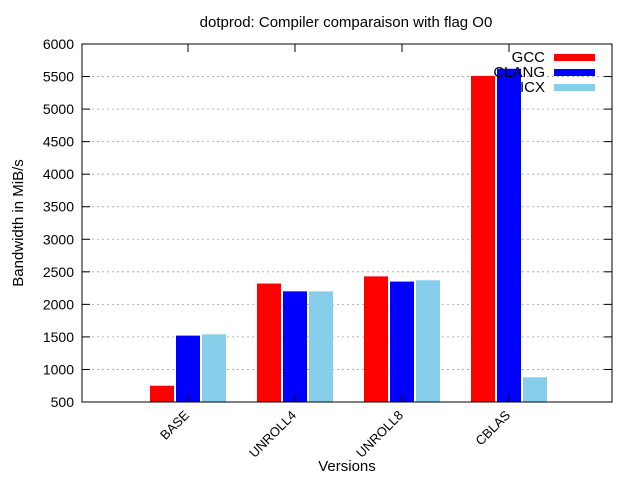 This screenshot has height=480, width=640. Describe the element at coordinates (58, 142) in the screenshot. I see `y-tick-label: 4500` at that location.